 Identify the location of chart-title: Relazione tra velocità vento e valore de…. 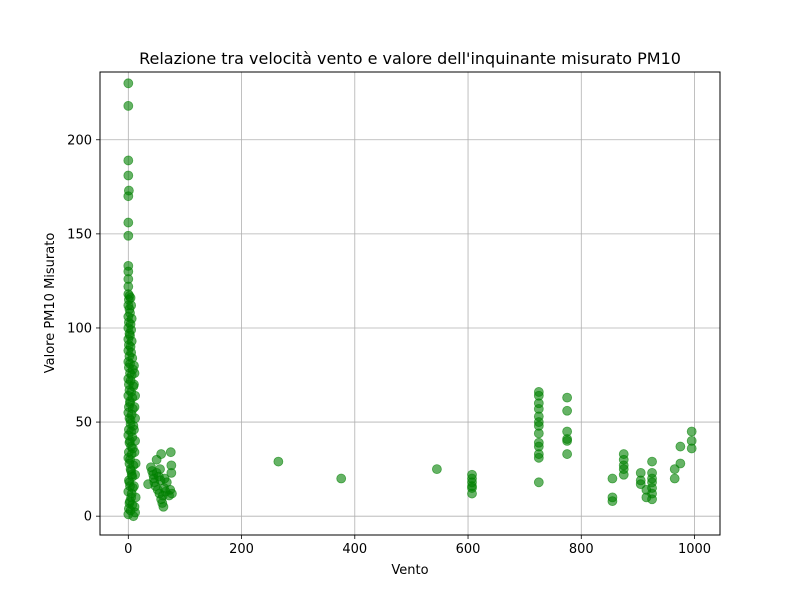
(410, 58).